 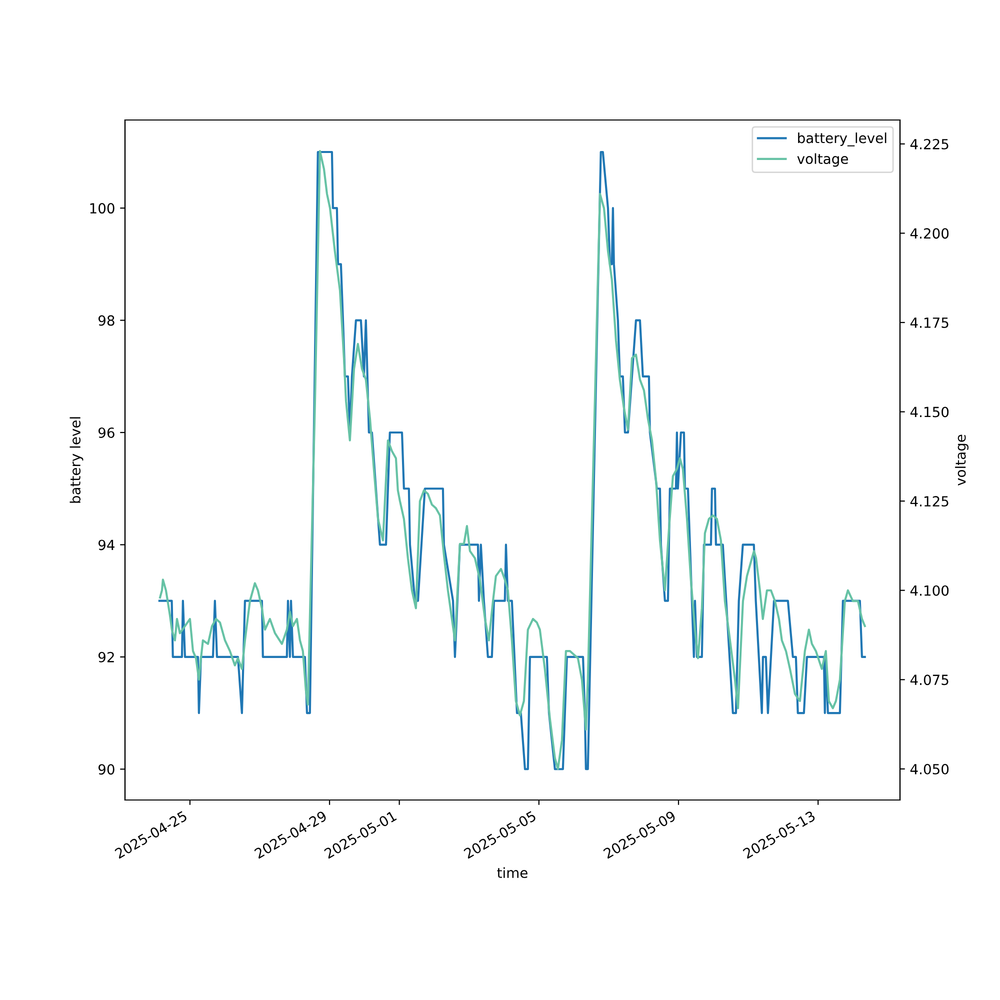 I want to click on y2-tick-label: 4.075, so click(x=929, y=680).